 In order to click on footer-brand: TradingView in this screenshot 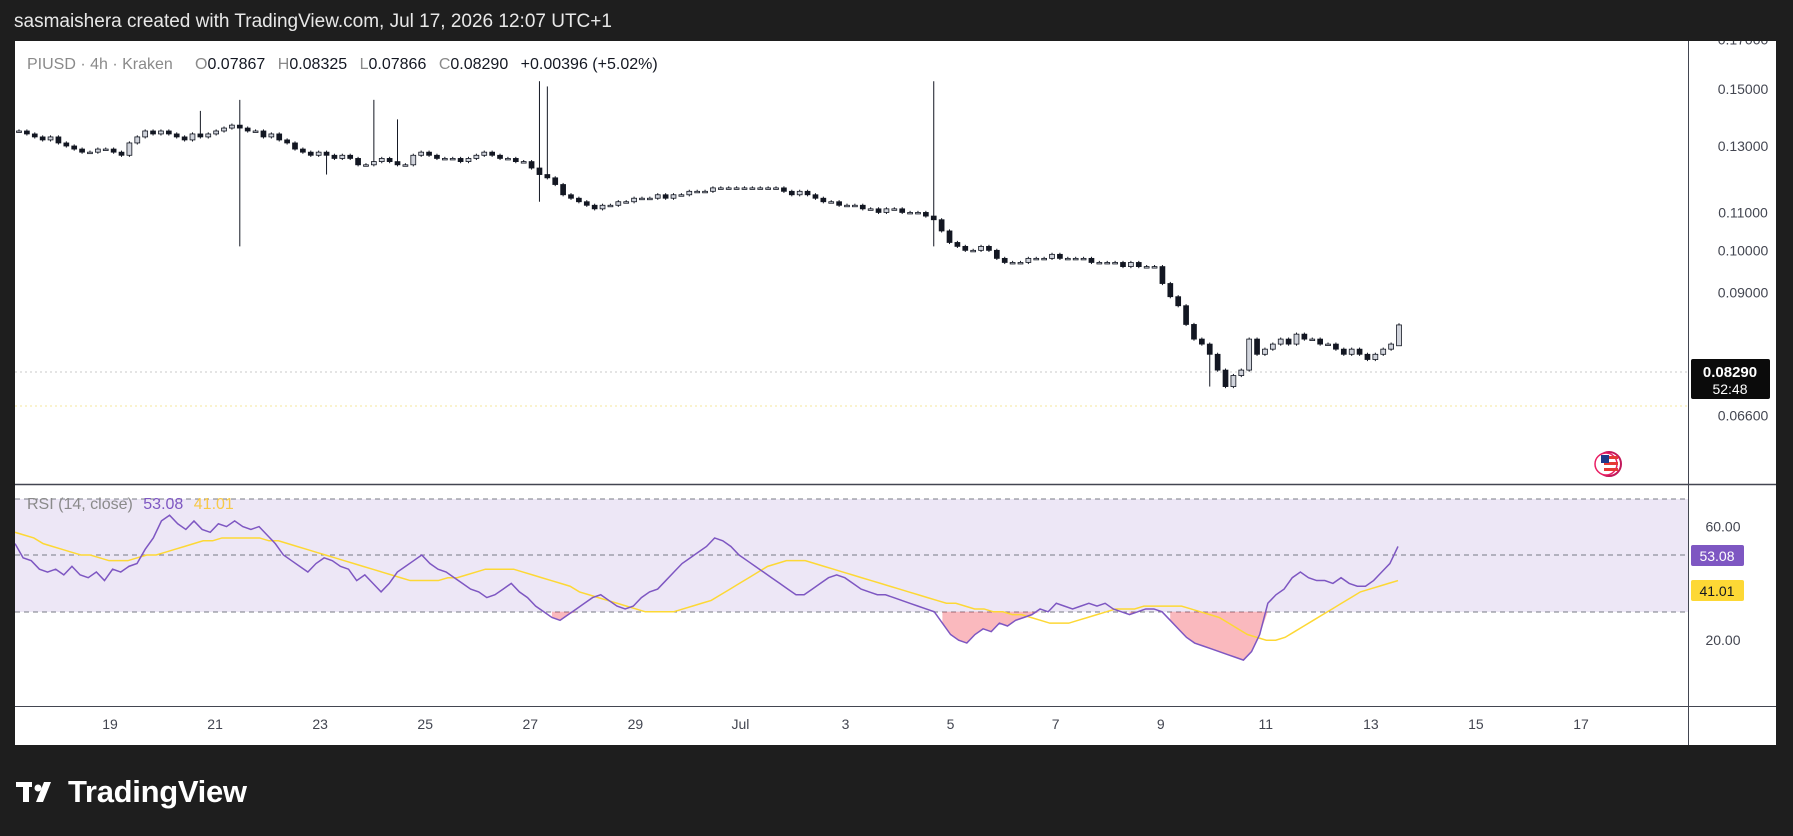, I will do `click(131, 792)`.